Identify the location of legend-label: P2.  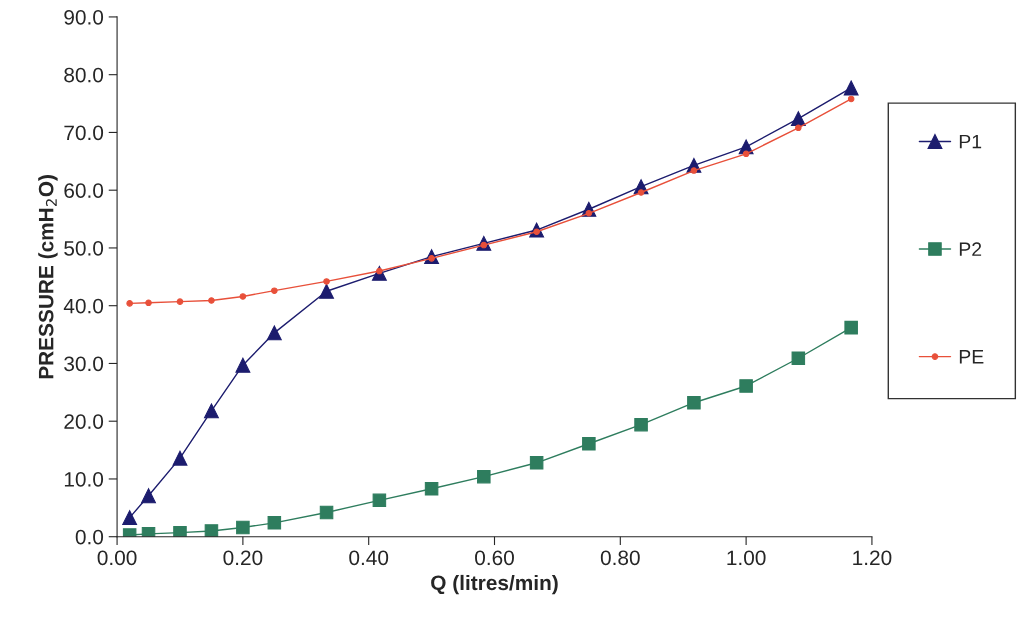
(970, 249).